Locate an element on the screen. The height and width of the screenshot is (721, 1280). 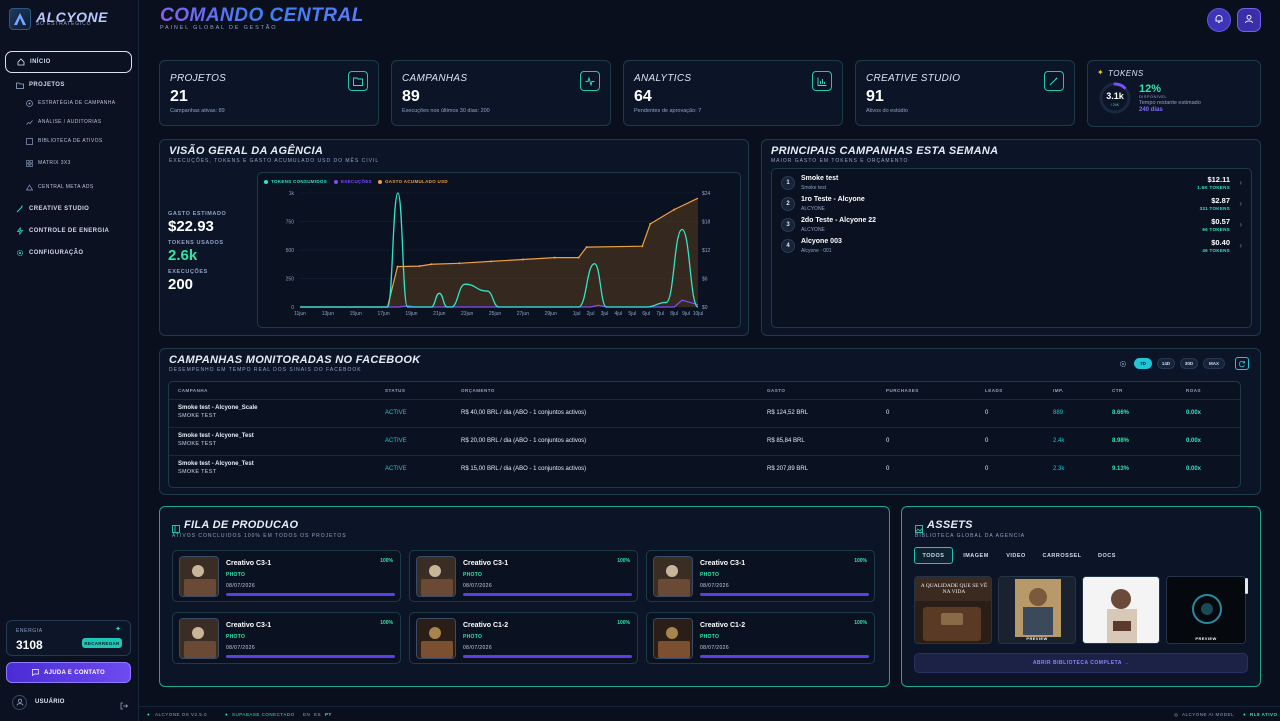
recharge-button: RECARREGAR is located at coordinates (102, 643).